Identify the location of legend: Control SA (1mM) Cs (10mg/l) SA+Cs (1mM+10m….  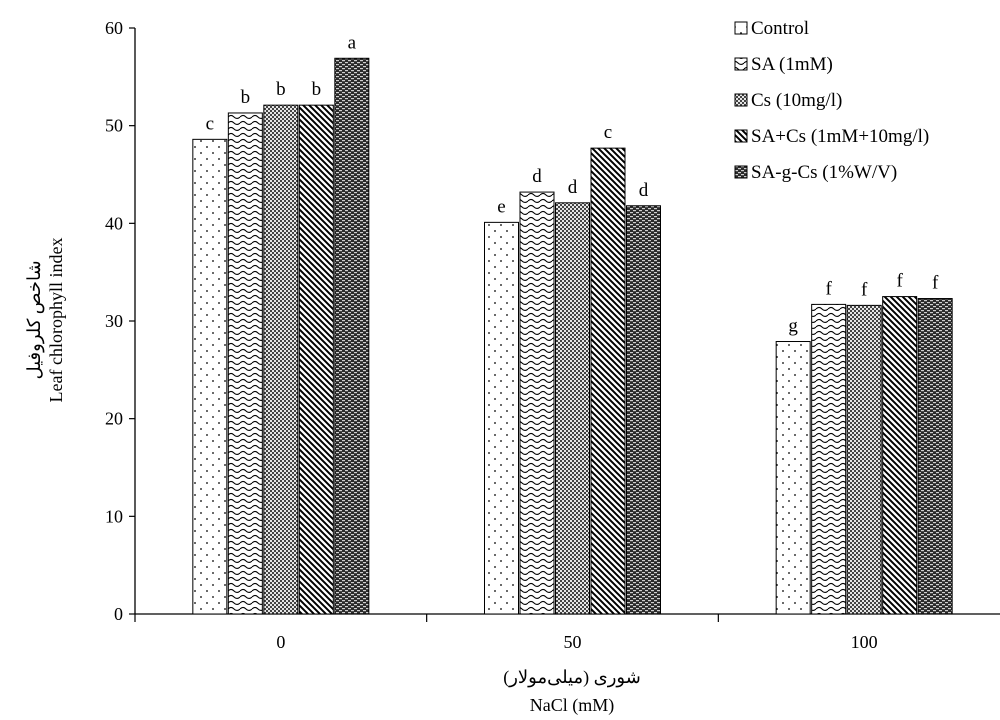
(831, 100).